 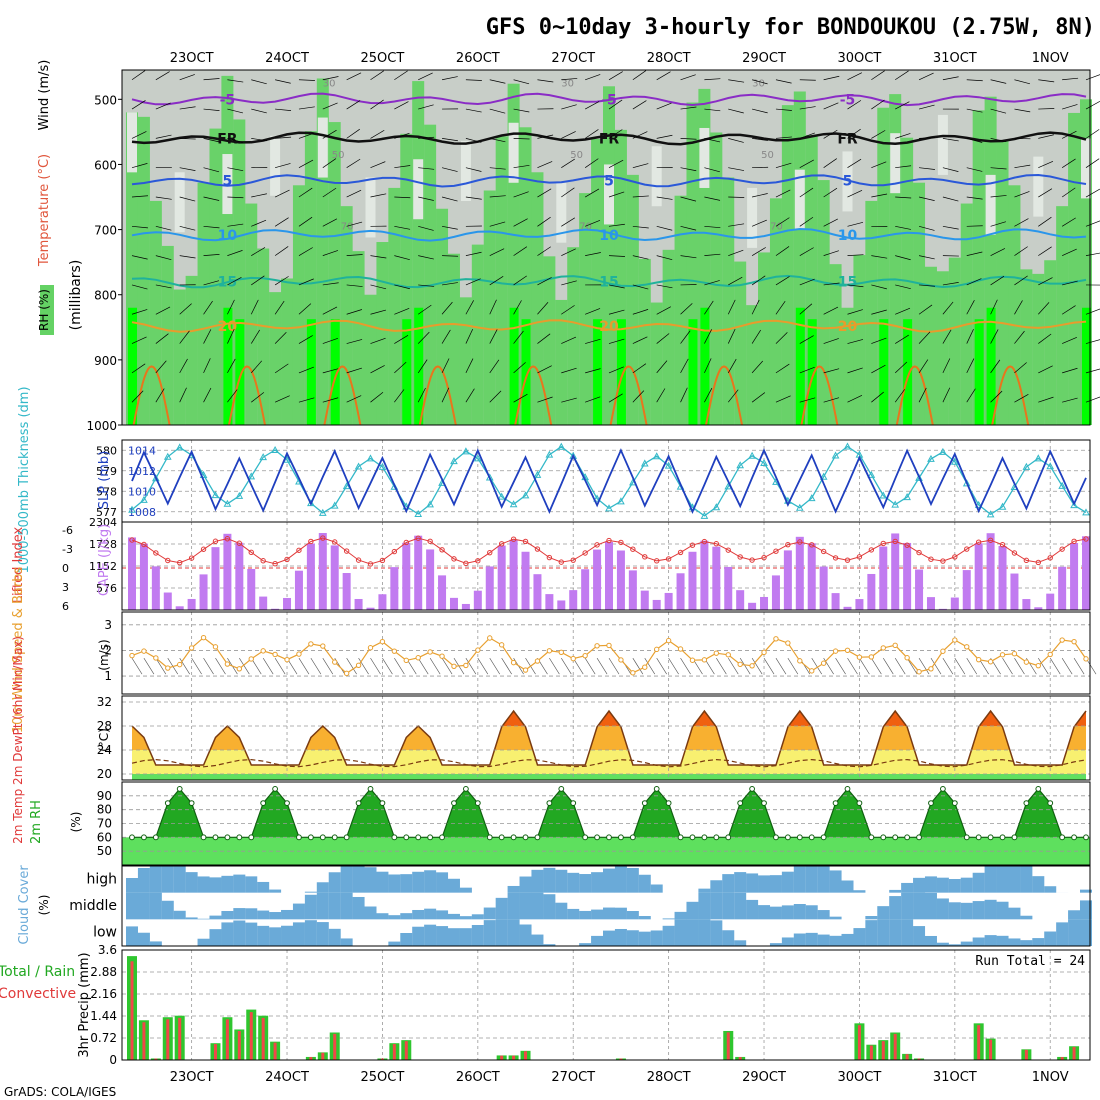 I want to click on isotherm-label: FR, so click(x=609, y=139).